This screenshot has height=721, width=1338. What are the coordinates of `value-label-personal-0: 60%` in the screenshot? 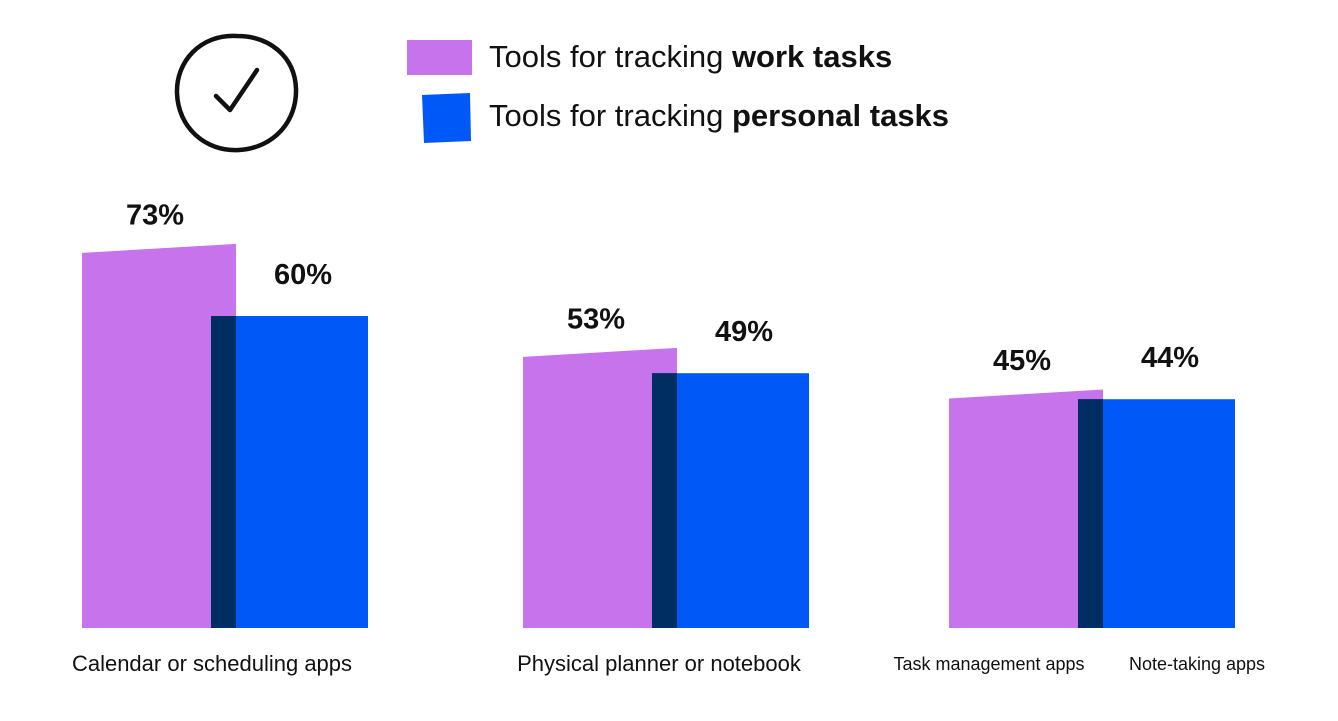 It's located at (303, 275).